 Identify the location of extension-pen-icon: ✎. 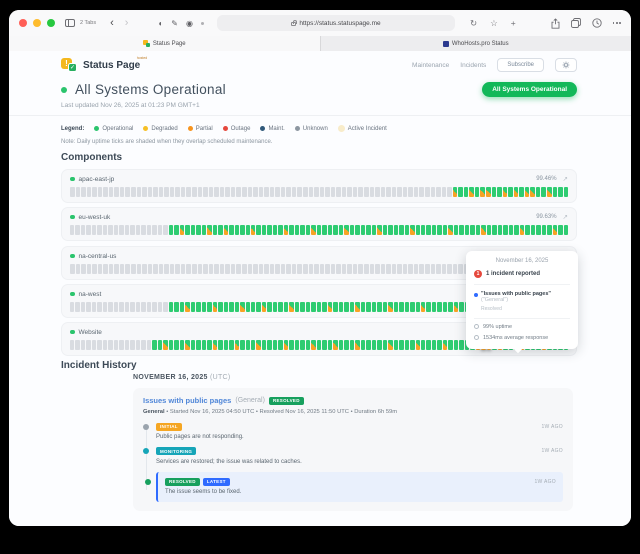
(174, 23).